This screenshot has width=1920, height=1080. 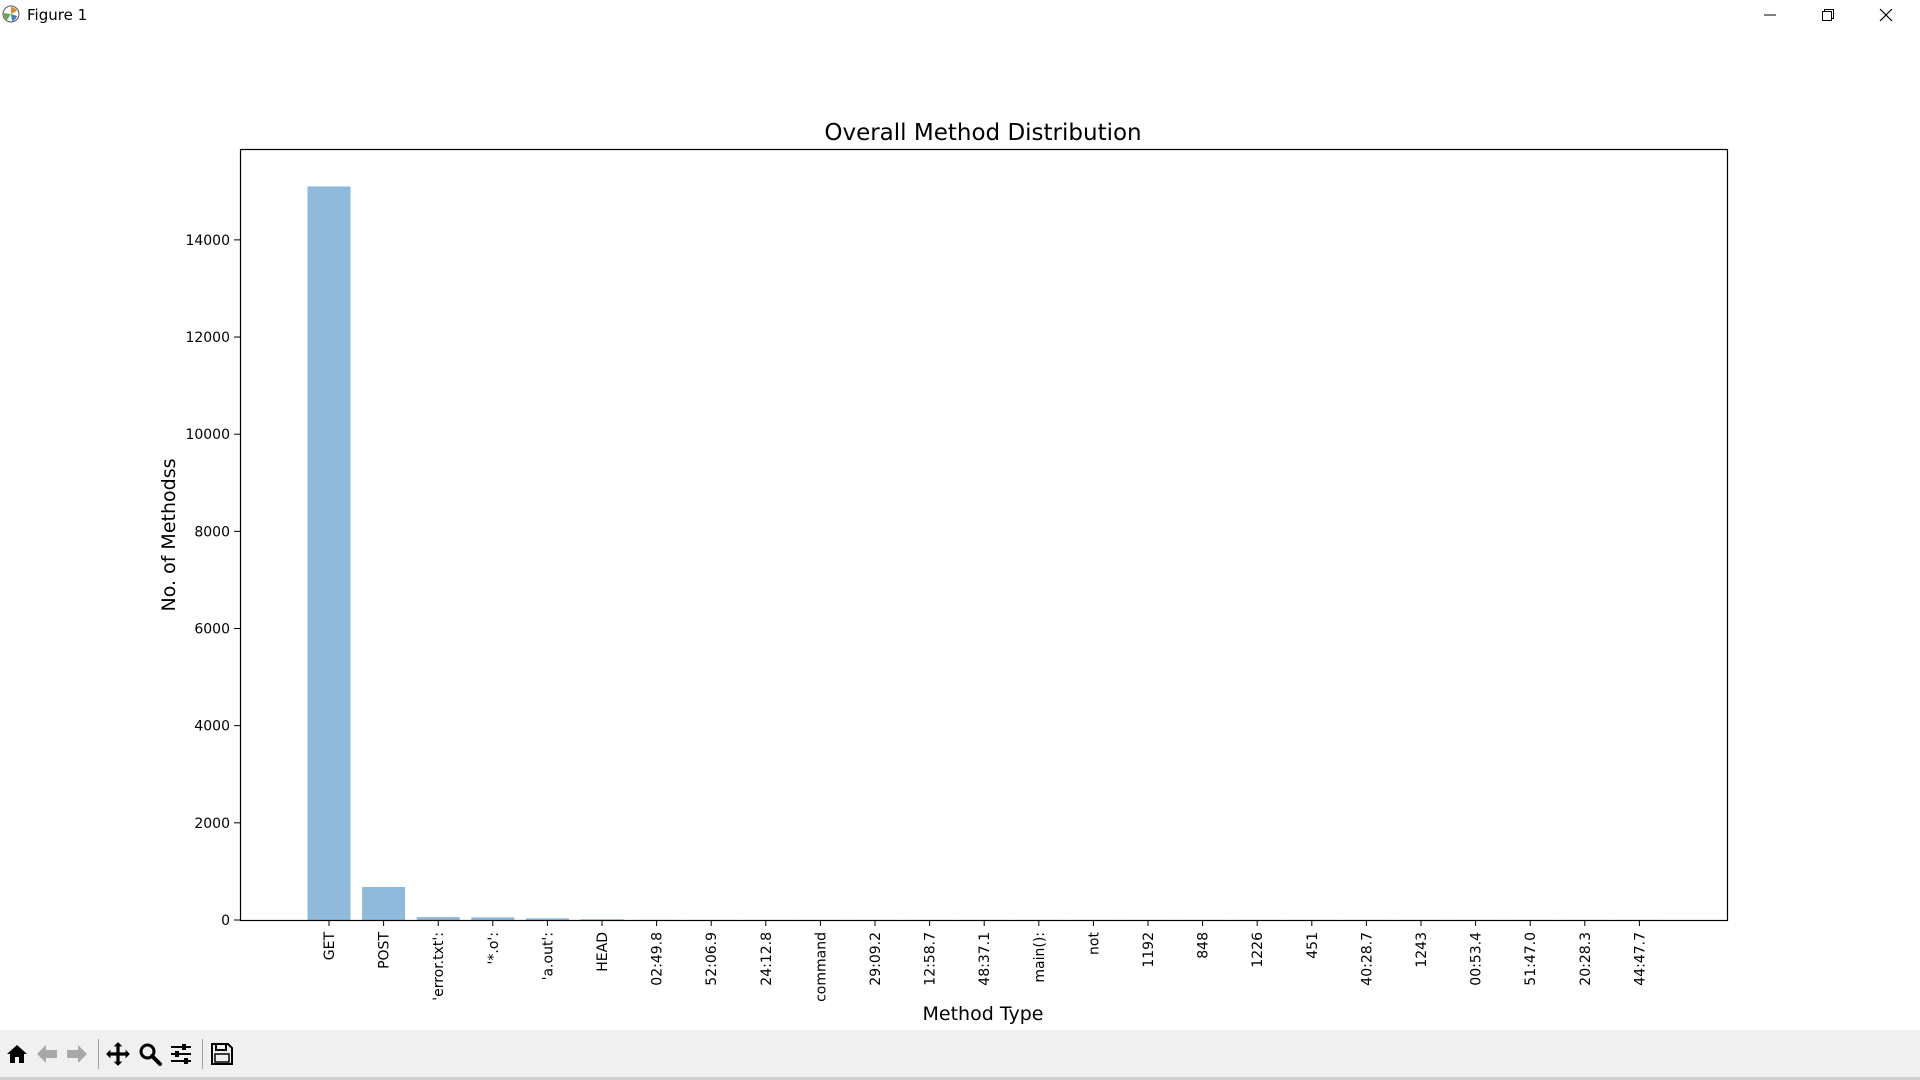 I want to click on x-tick-label: 44:47.7, so click(x=1640, y=959).